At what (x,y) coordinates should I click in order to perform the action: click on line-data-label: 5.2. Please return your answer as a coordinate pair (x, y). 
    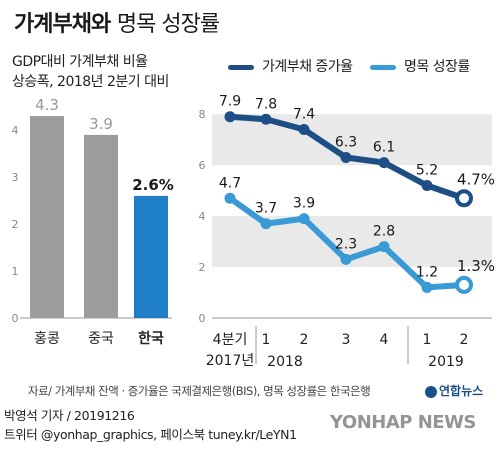
    Looking at the image, I should click on (427, 171).